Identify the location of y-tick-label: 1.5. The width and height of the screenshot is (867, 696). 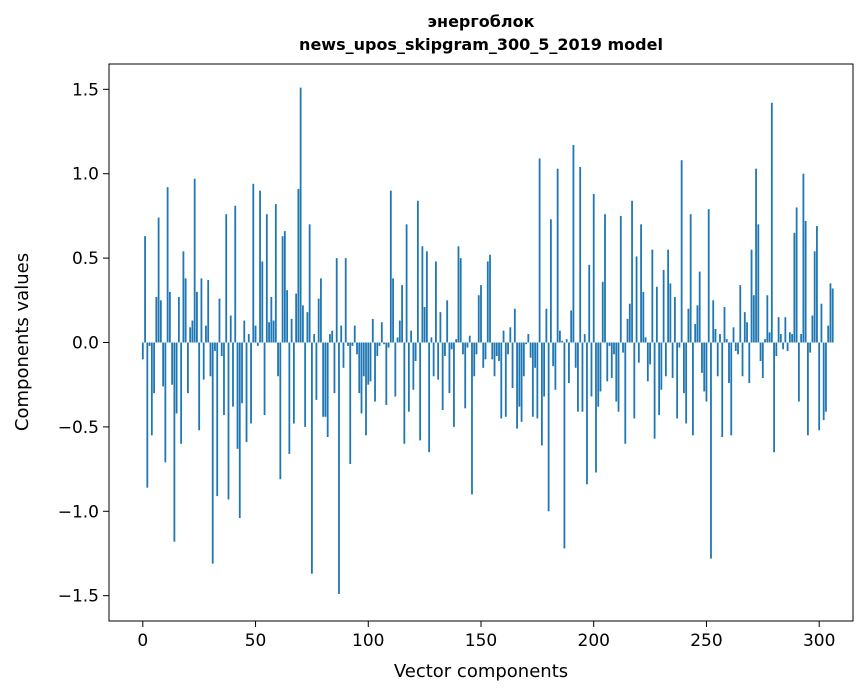
(85, 90).